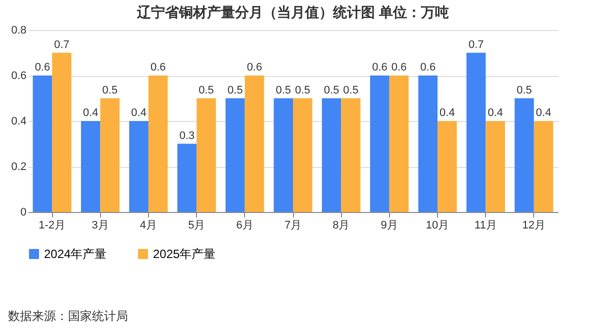 Image resolution: width=590 pixels, height=330 pixels. What do you see at coordinates (23, 212) in the screenshot?
I see `y-tick-label: 0` at bounding box center [23, 212].